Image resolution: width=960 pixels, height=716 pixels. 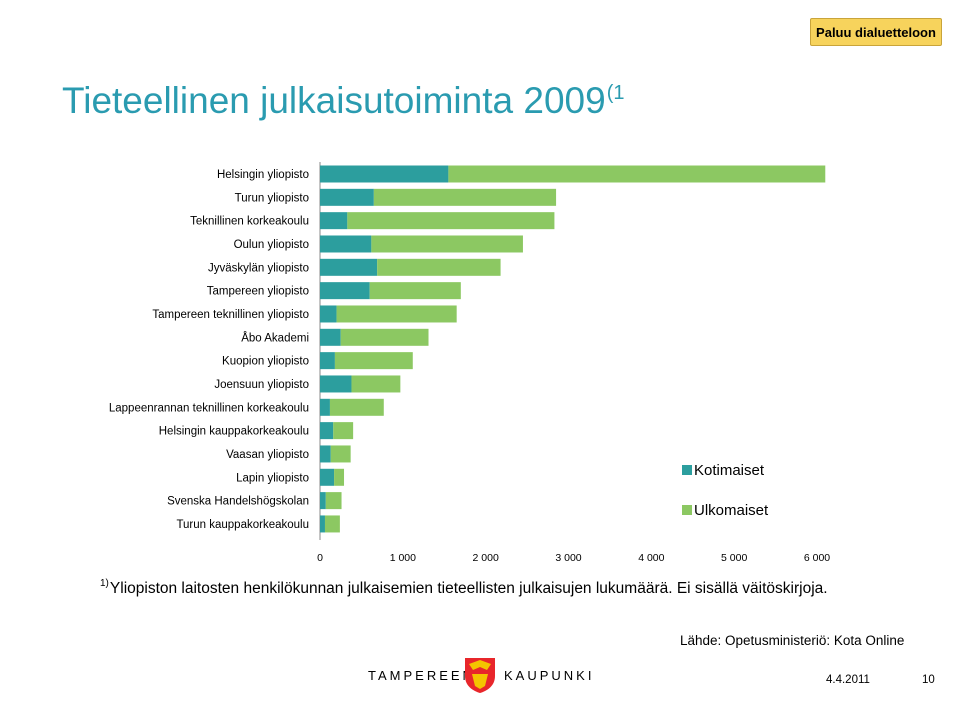 I want to click on category-label: Turun yliopisto, so click(x=272, y=198).